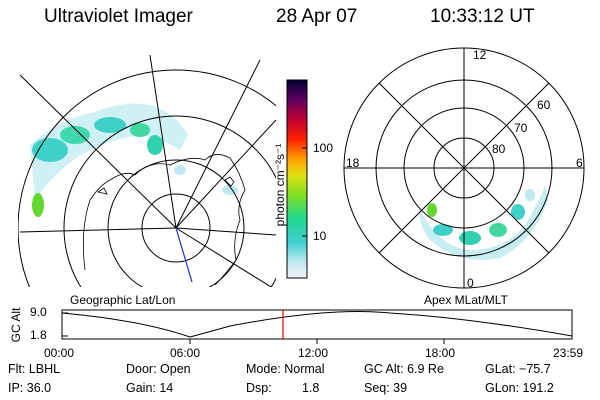 Image resolution: width=600 pixels, height=400 pixels. I want to click on altitude-plot, so click(317, 326).